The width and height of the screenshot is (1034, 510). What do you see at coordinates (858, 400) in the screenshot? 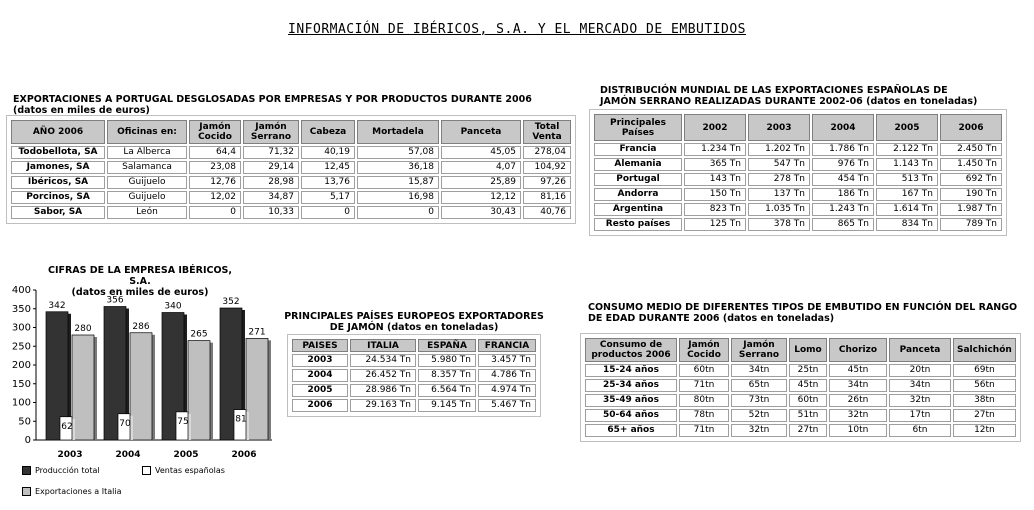
I see `consumption-row-cell: 26tn` at bounding box center [858, 400].